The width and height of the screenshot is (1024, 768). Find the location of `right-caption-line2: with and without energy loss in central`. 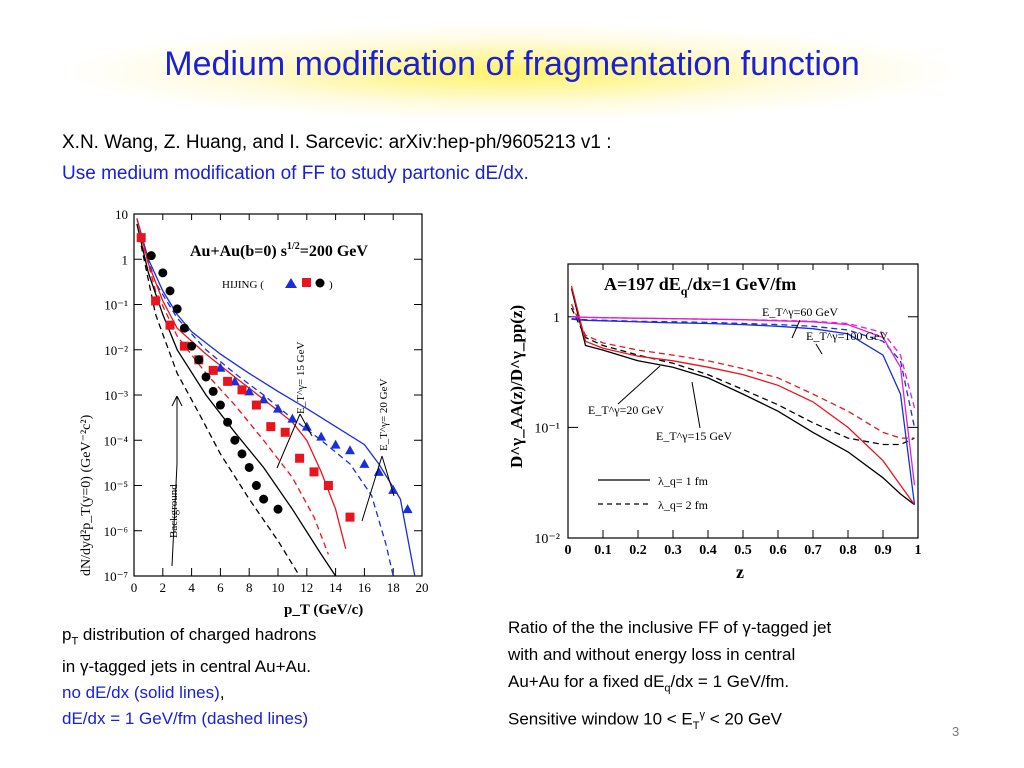

right-caption-line2: with and without energy loss in central is located at coordinates (652, 654).